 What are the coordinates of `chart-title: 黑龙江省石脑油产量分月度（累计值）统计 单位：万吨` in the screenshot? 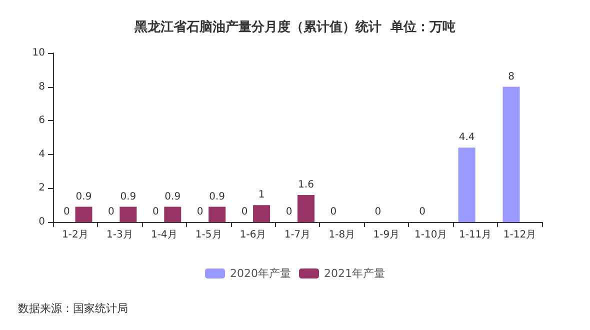 It's located at (294, 27).